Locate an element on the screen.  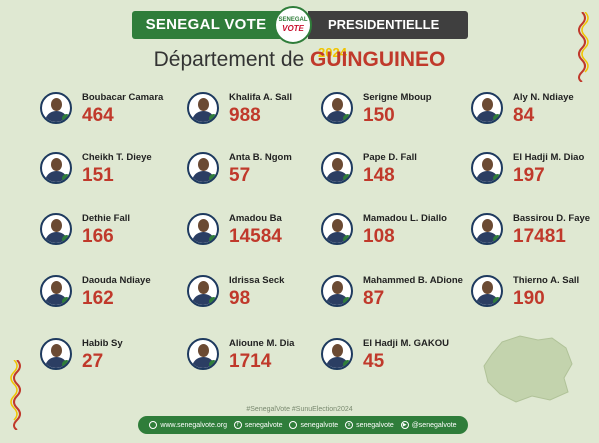
candidate-votes: 84 is located at coordinates (524, 115).